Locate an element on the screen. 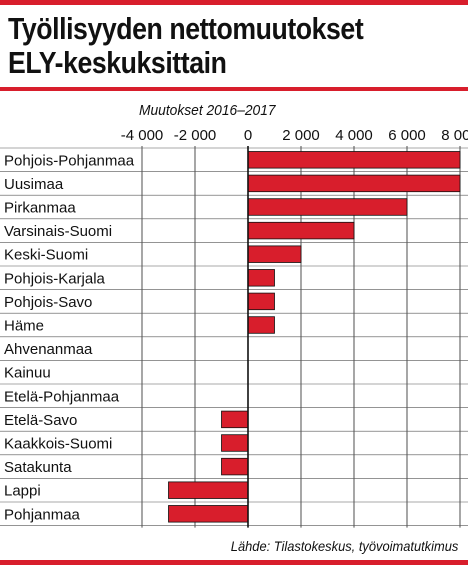 Image resolution: width=468 pixels, height=565 pixels. tick-label-8-000: 8 000 is located at coordinates (454, 135).